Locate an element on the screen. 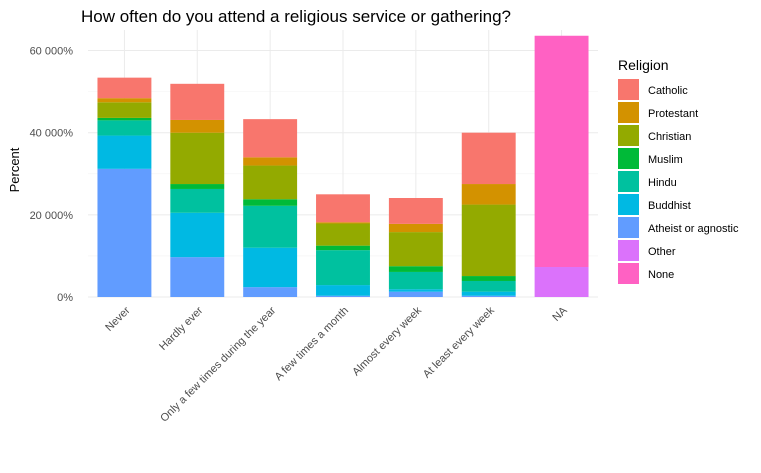  legend-label: None is located at coordinates (661, 275).